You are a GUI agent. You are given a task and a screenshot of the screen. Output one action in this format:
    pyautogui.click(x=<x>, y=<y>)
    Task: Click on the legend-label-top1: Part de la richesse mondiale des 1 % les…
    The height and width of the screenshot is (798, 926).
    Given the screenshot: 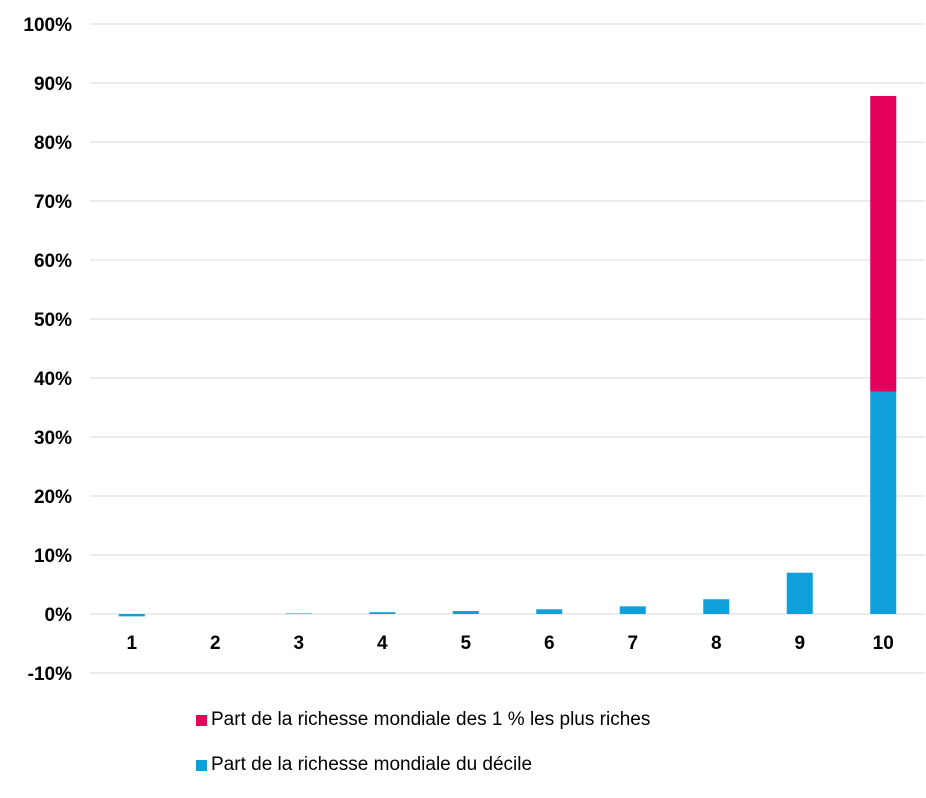 What is the action you would take?
    pyautogui.click(x=431, y=719)
    